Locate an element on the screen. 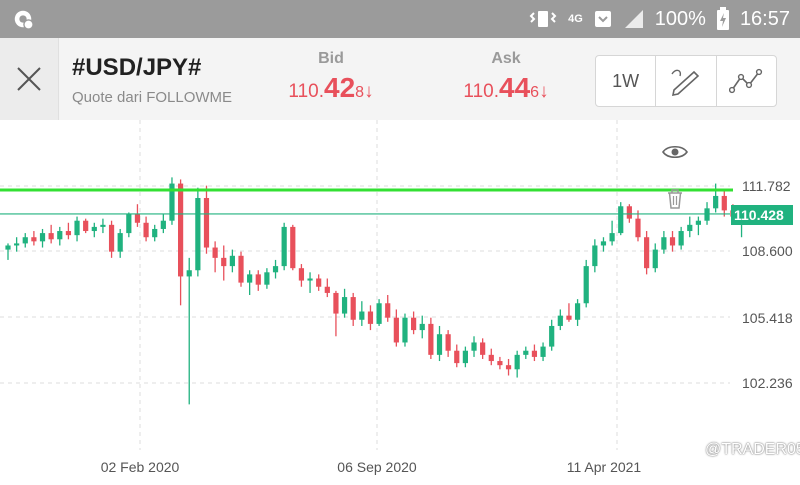 Image resolution: width=800 pixels, height=485 pixels. signal-icon is located at coordinates (633, 19).